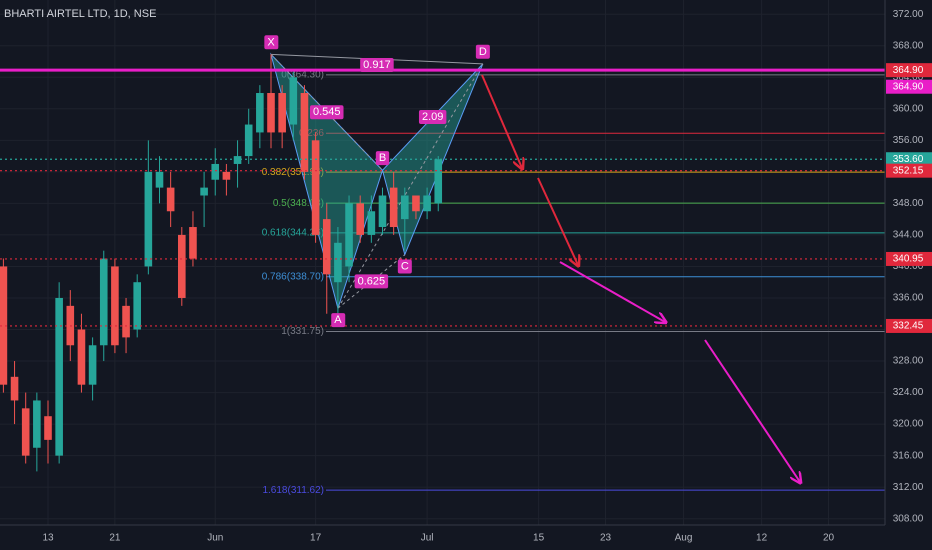 This screenshot has width=932, height=550. I want to click on x-tick-label: Aug, so click(684, 538).